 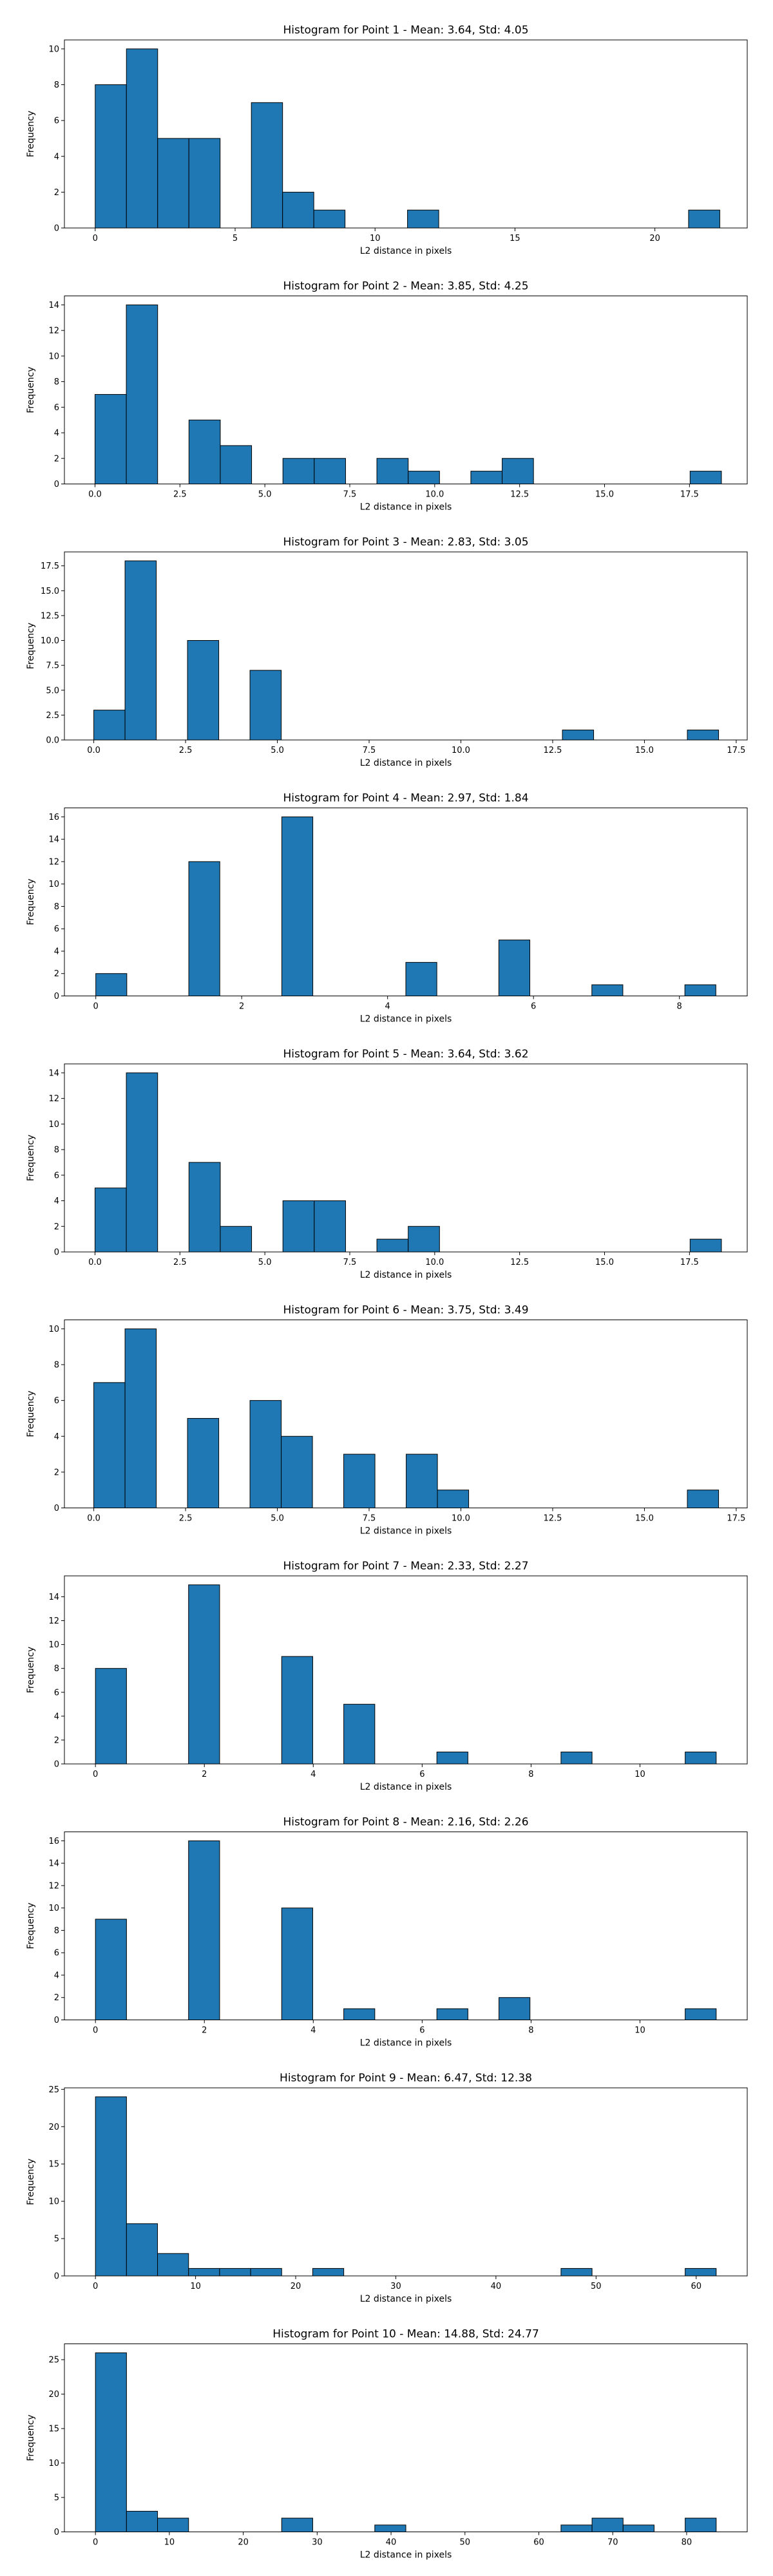 I want to click on y-tick-label: 10.0, so click(x=50, y=641).